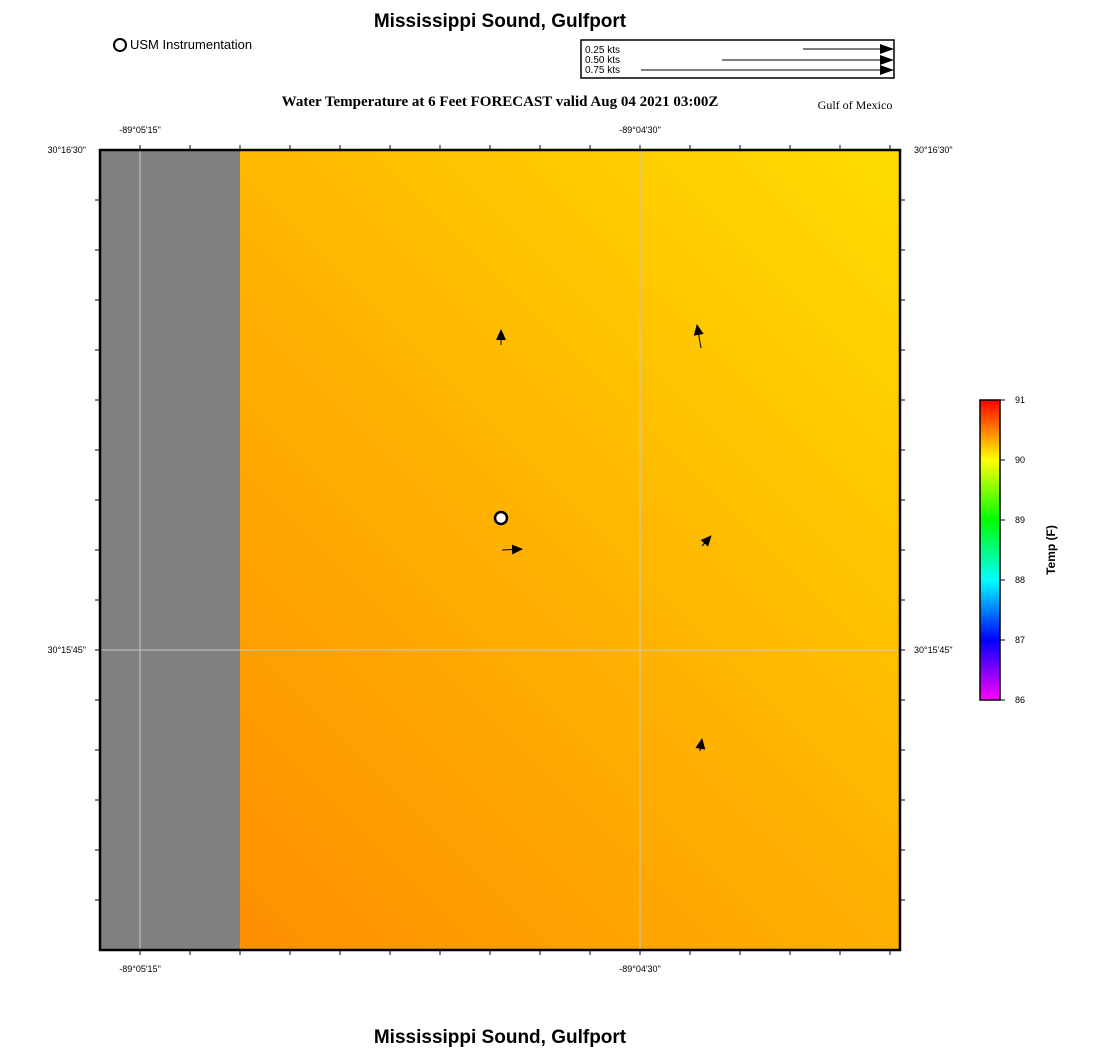 This screenshot has height=1050, width=1100. I want to click on vector-scale-box, so click(737, 59).